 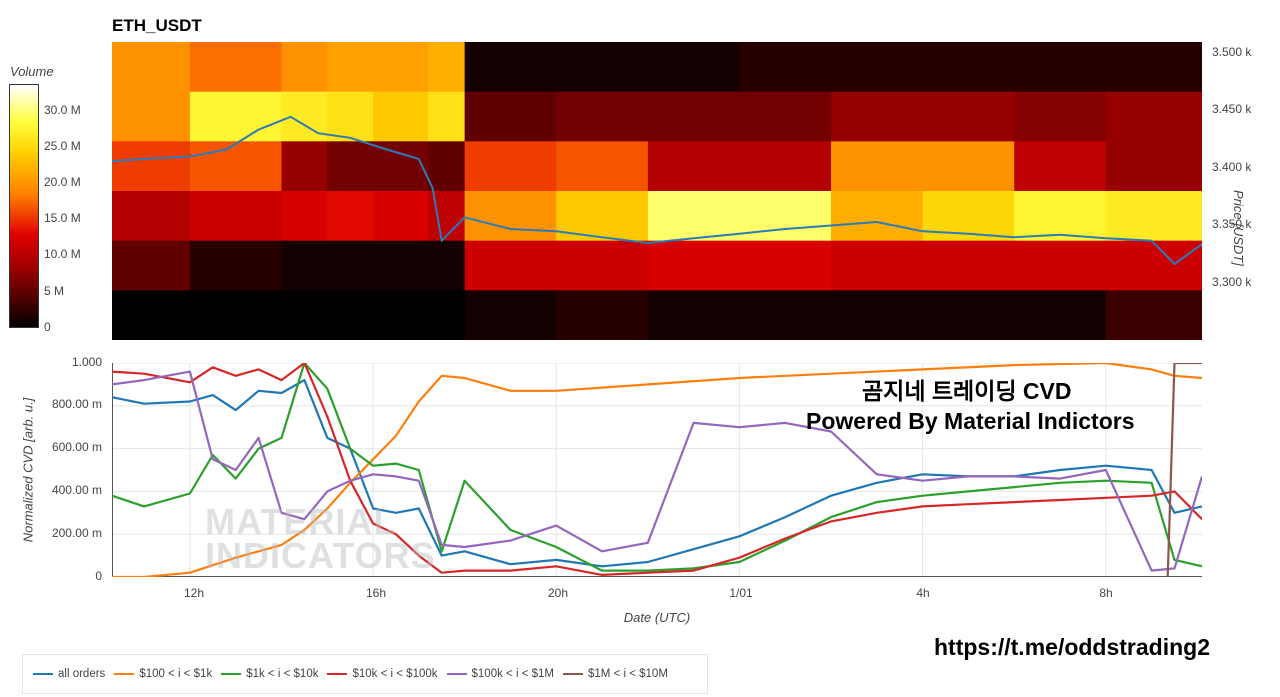 I want to click on legend-label: $100 < i < $1k, so click(x=176, y=674).